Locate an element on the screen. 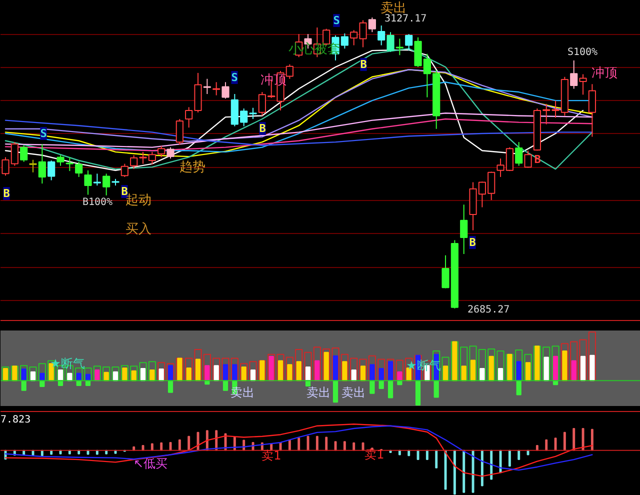 The image size is (640, 495). annotation: 买入 is located at coordinates (139, 229).